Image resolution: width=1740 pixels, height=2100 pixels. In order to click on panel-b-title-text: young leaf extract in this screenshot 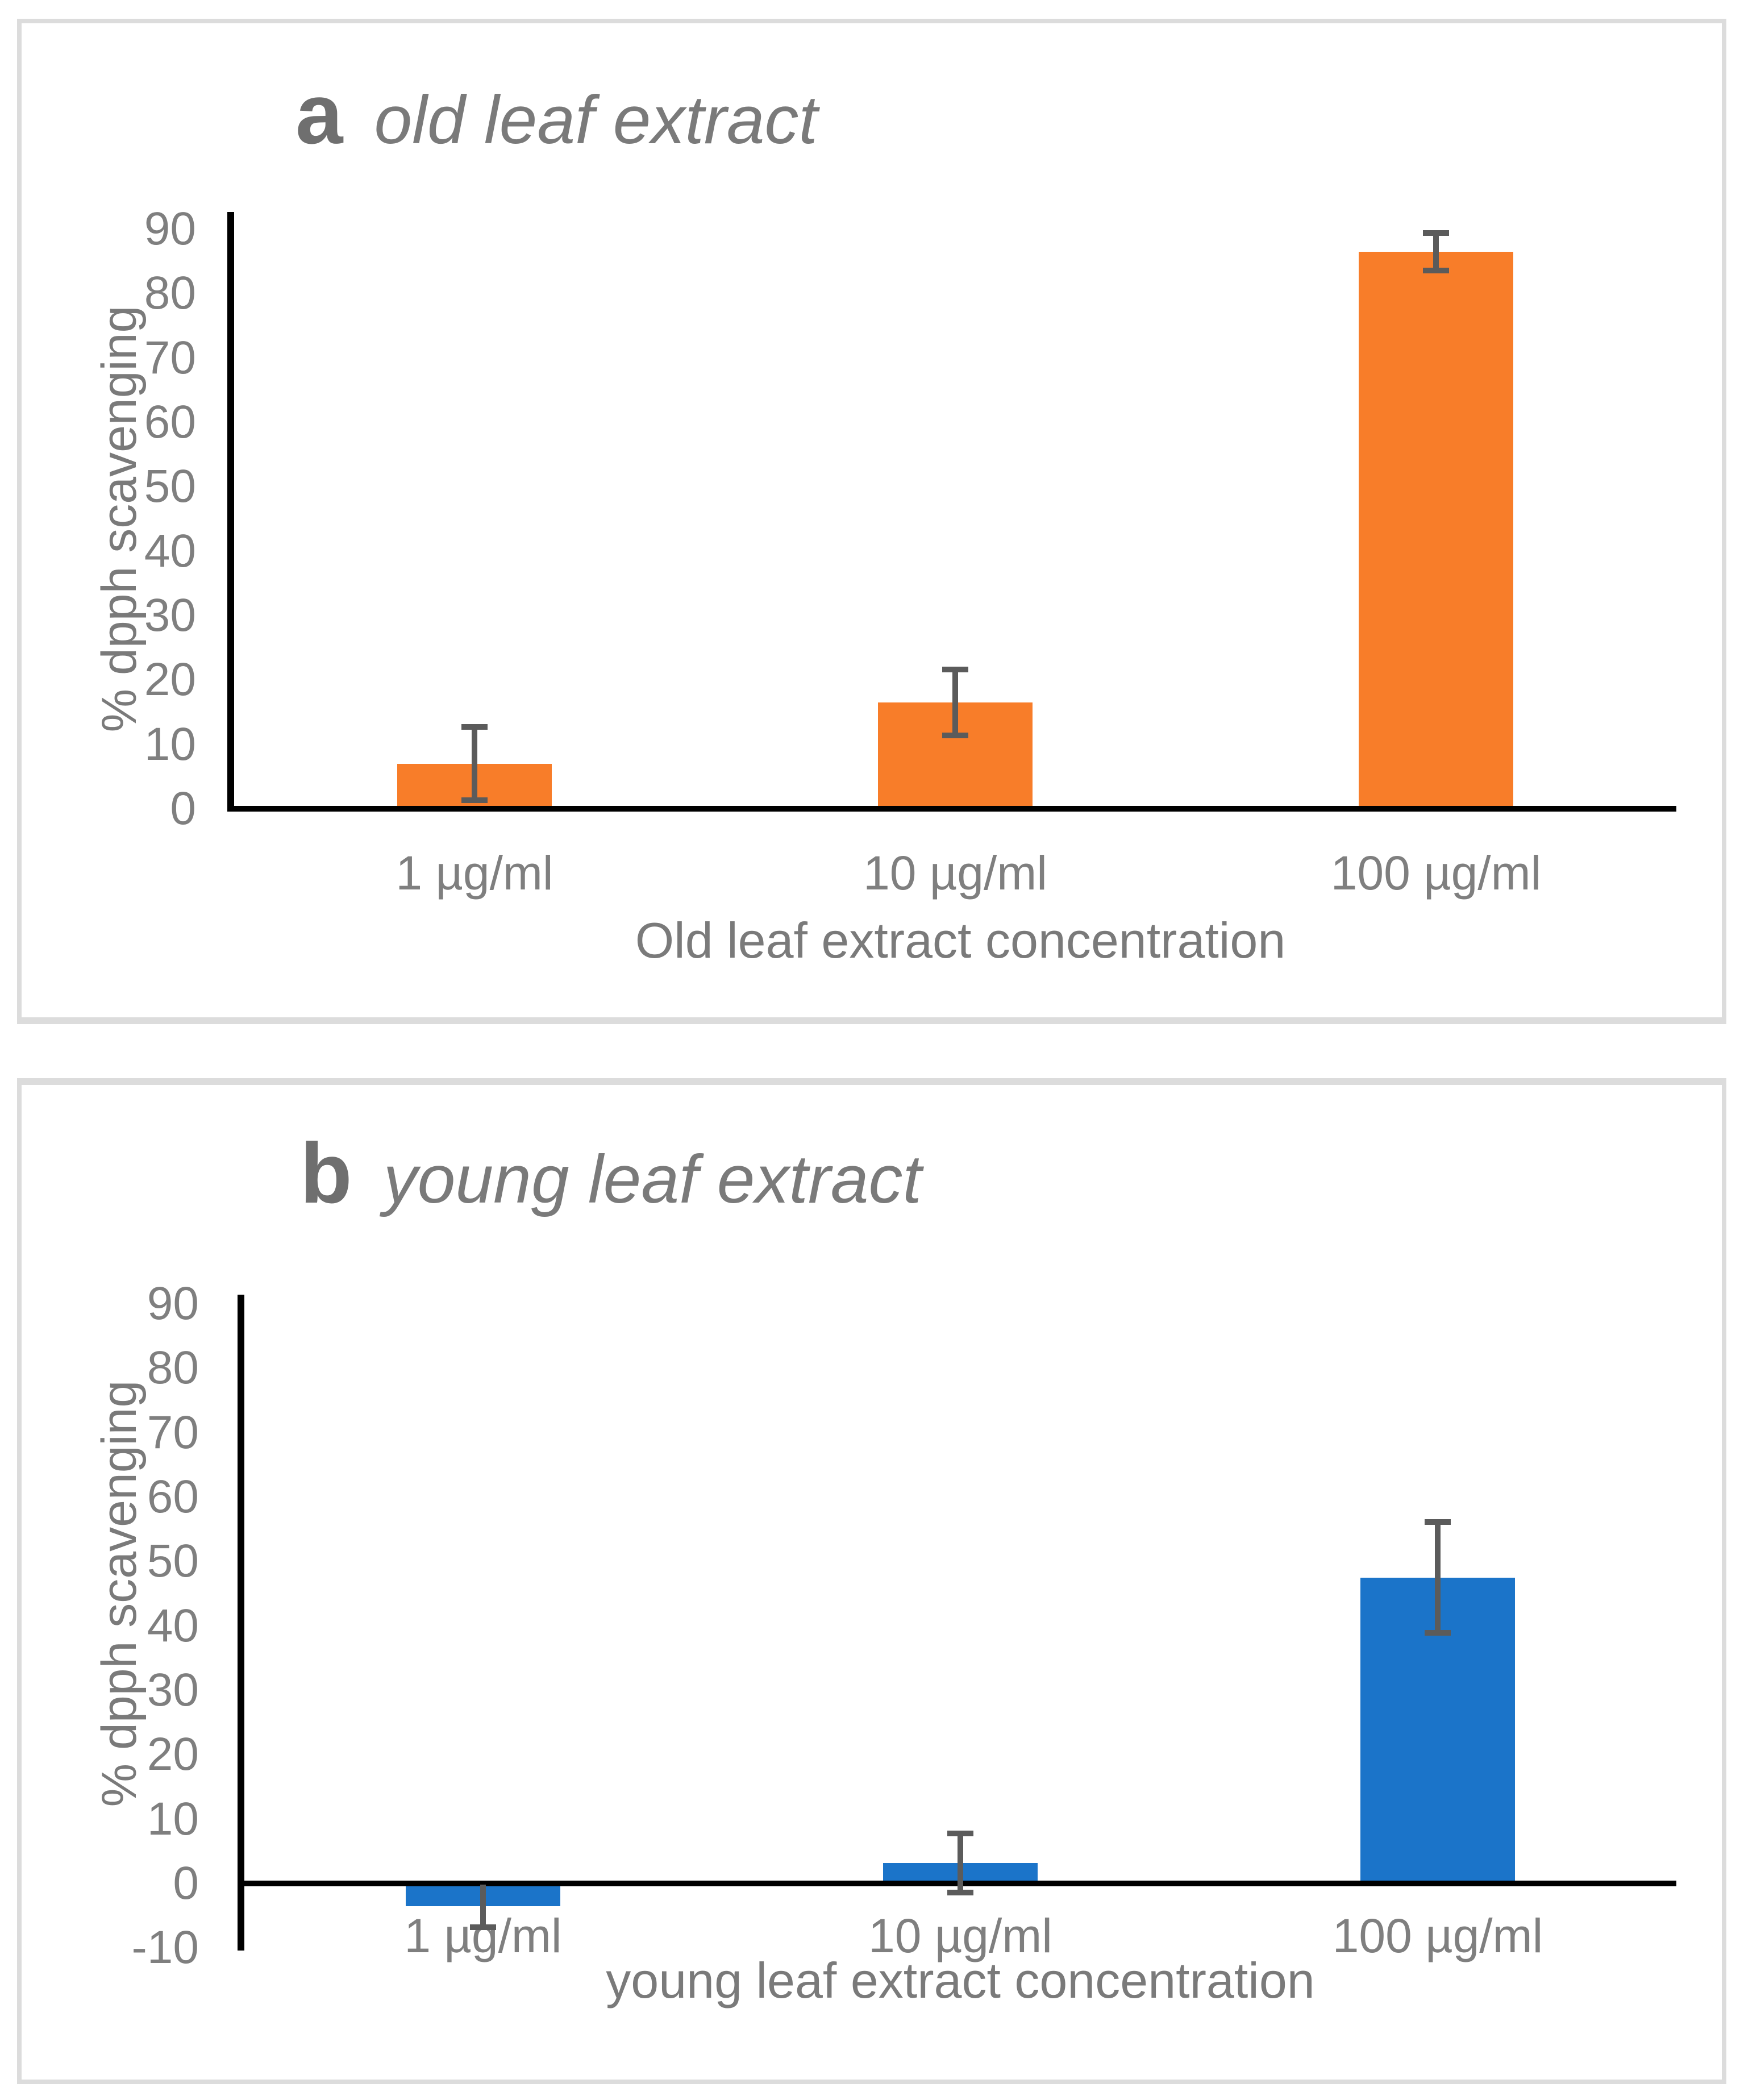, I will do `click(652, 1179)`.